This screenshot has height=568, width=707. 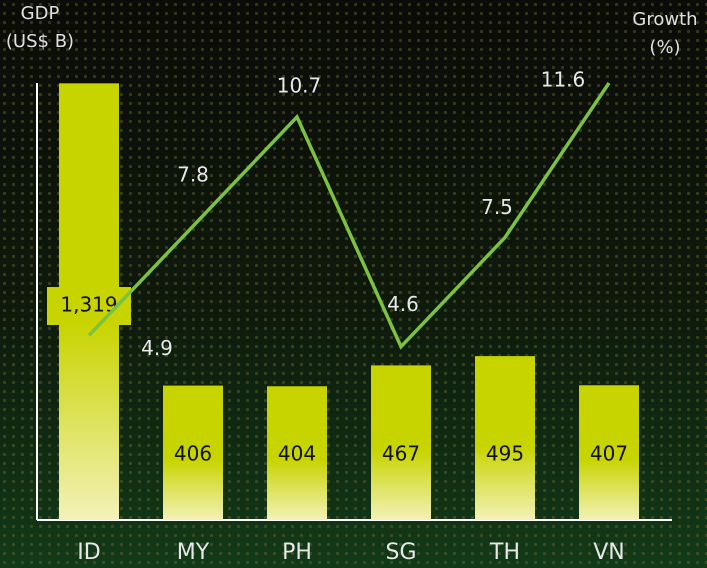 What do you see at coordinates (297, 552) in the screenshot?
I see `x-tick-label: PH` at bounding box center [297, 552].